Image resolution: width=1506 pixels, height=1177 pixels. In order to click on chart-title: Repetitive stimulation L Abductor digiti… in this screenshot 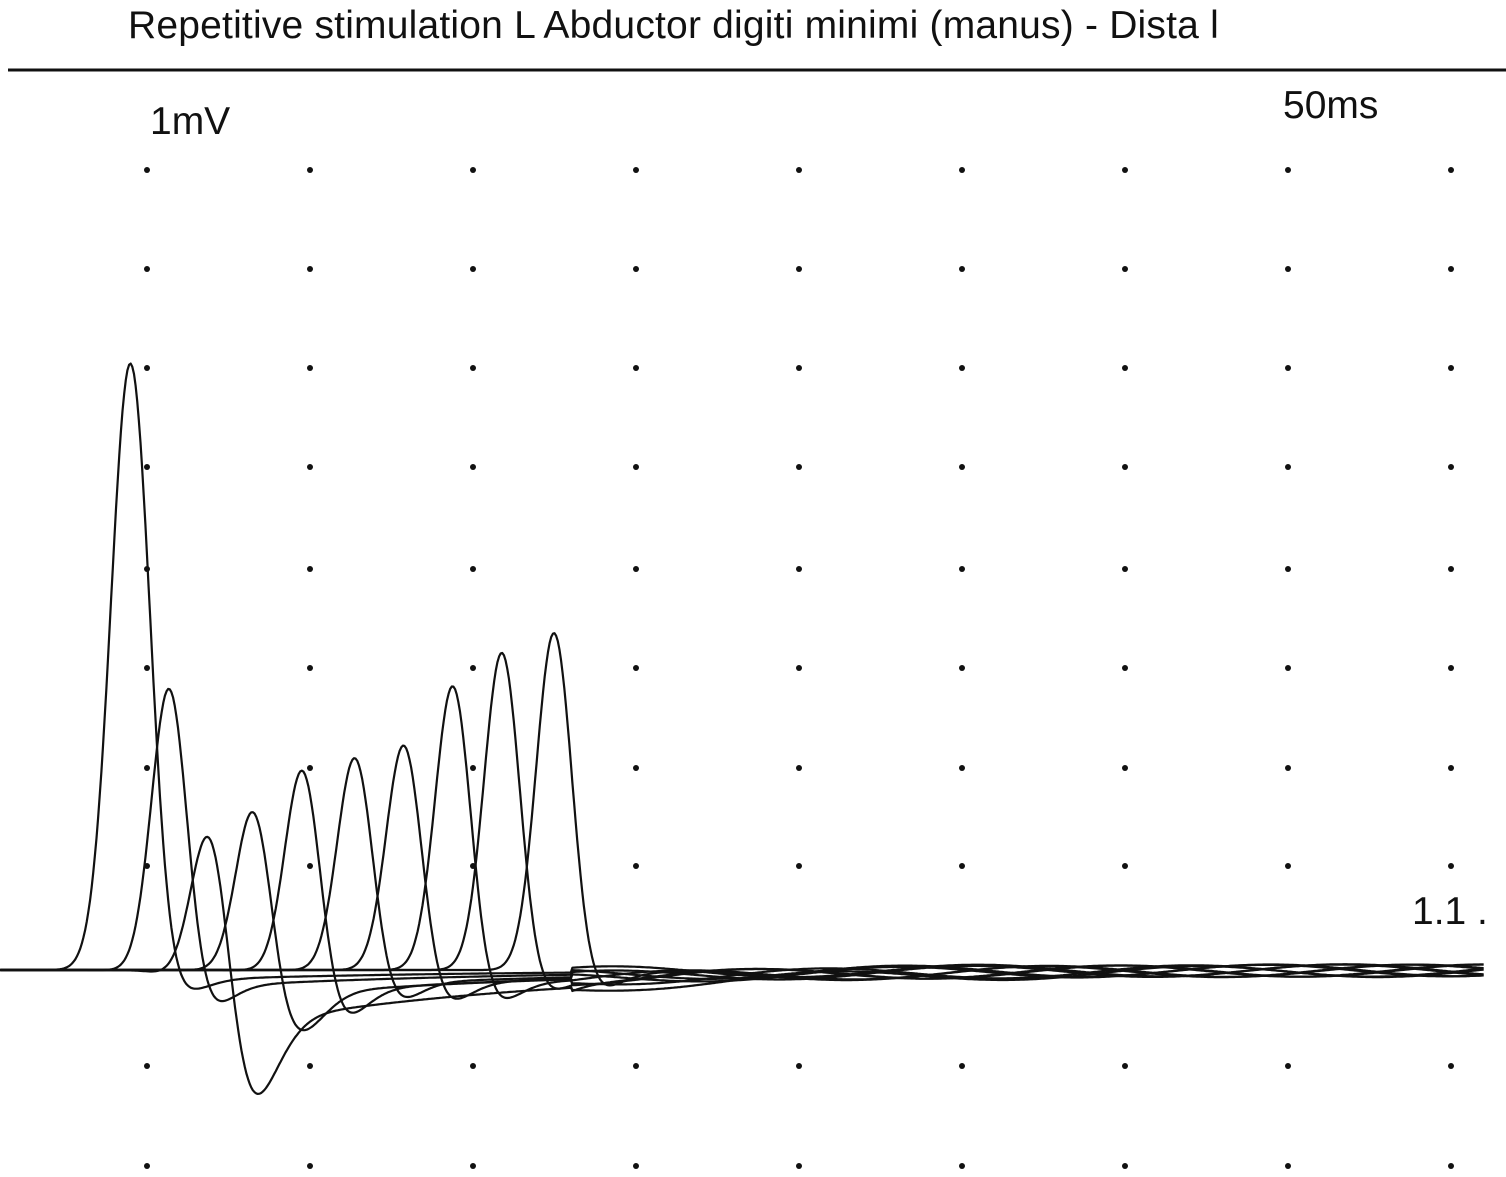, I will do `click(673, 25)`.